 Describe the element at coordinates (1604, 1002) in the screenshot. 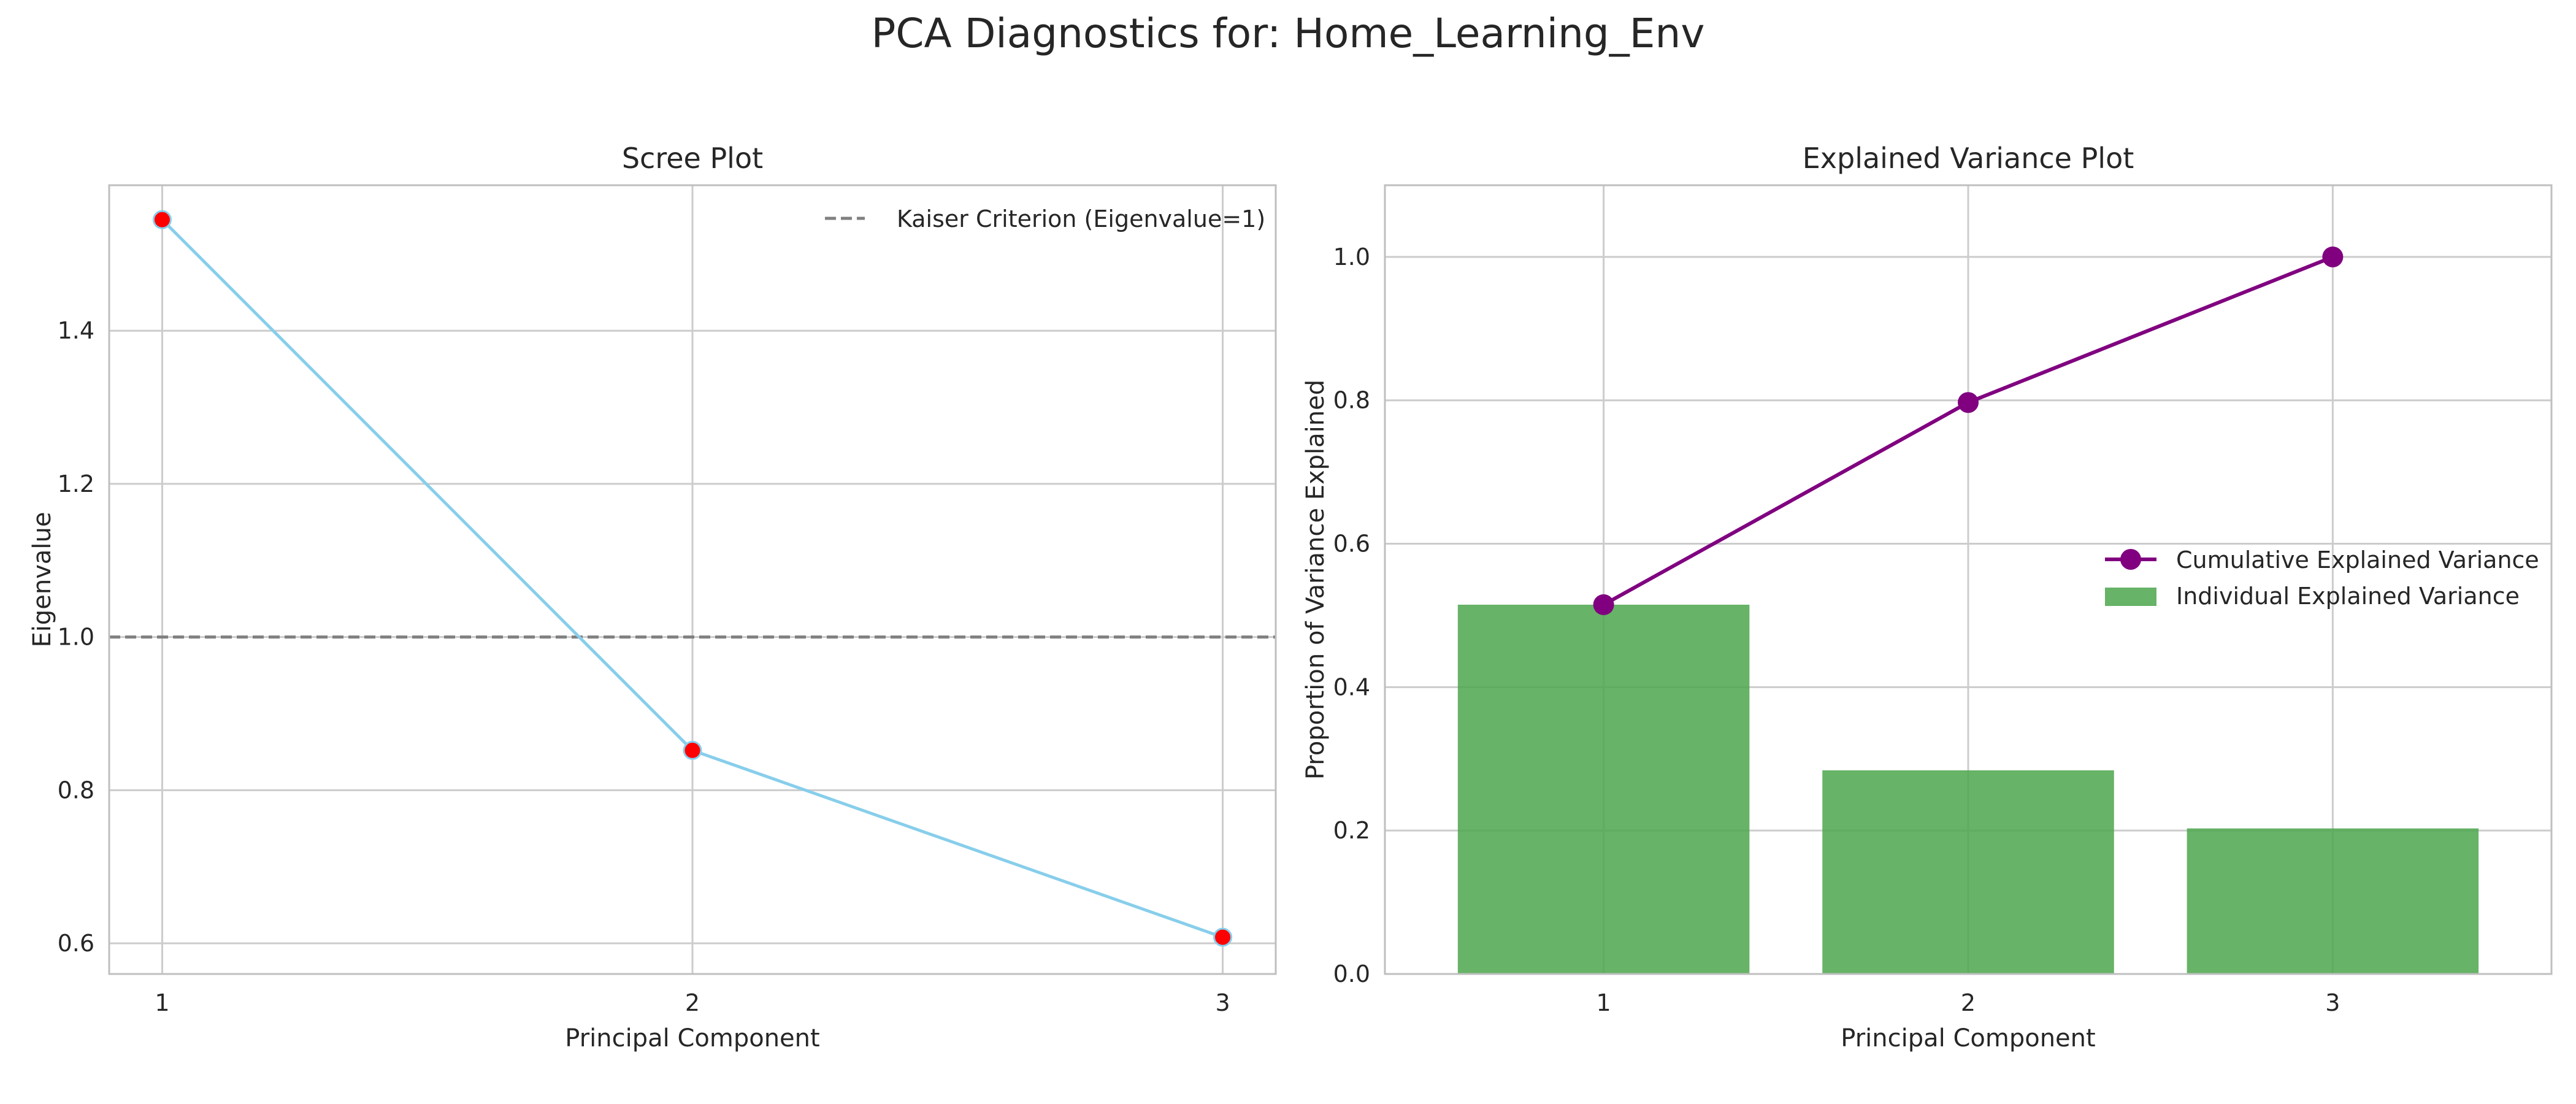

I see `variance-x-tick-label: 1` at that location.